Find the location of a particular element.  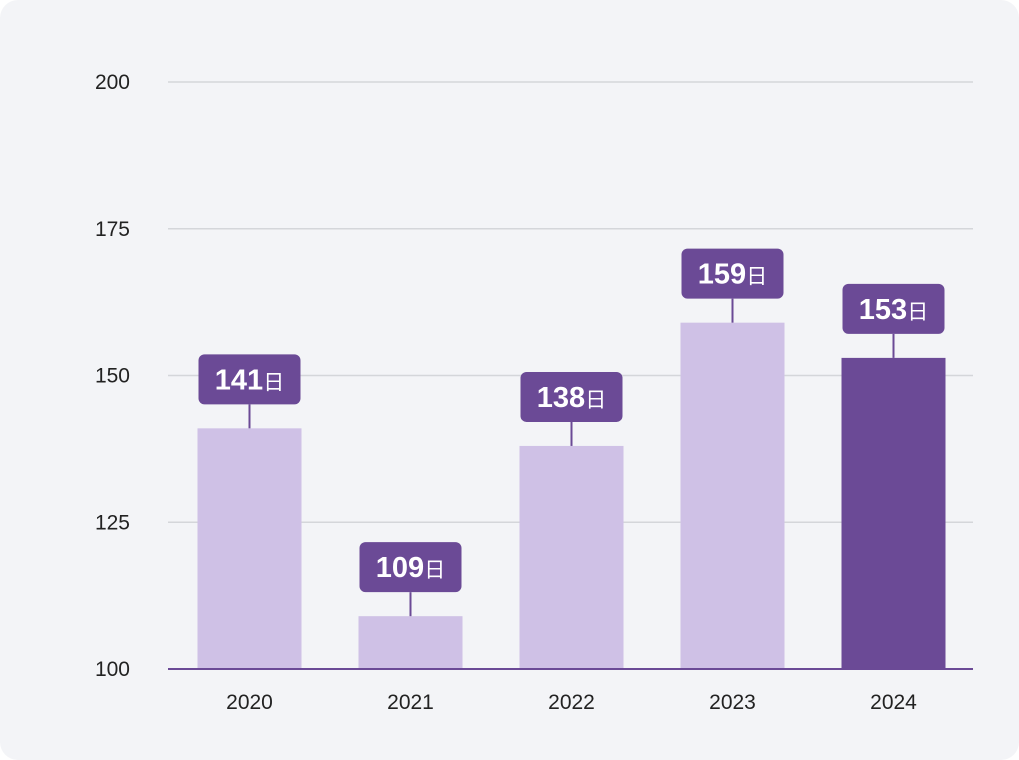

x-tick-label: 2020 is located at coordinates (249, 702).